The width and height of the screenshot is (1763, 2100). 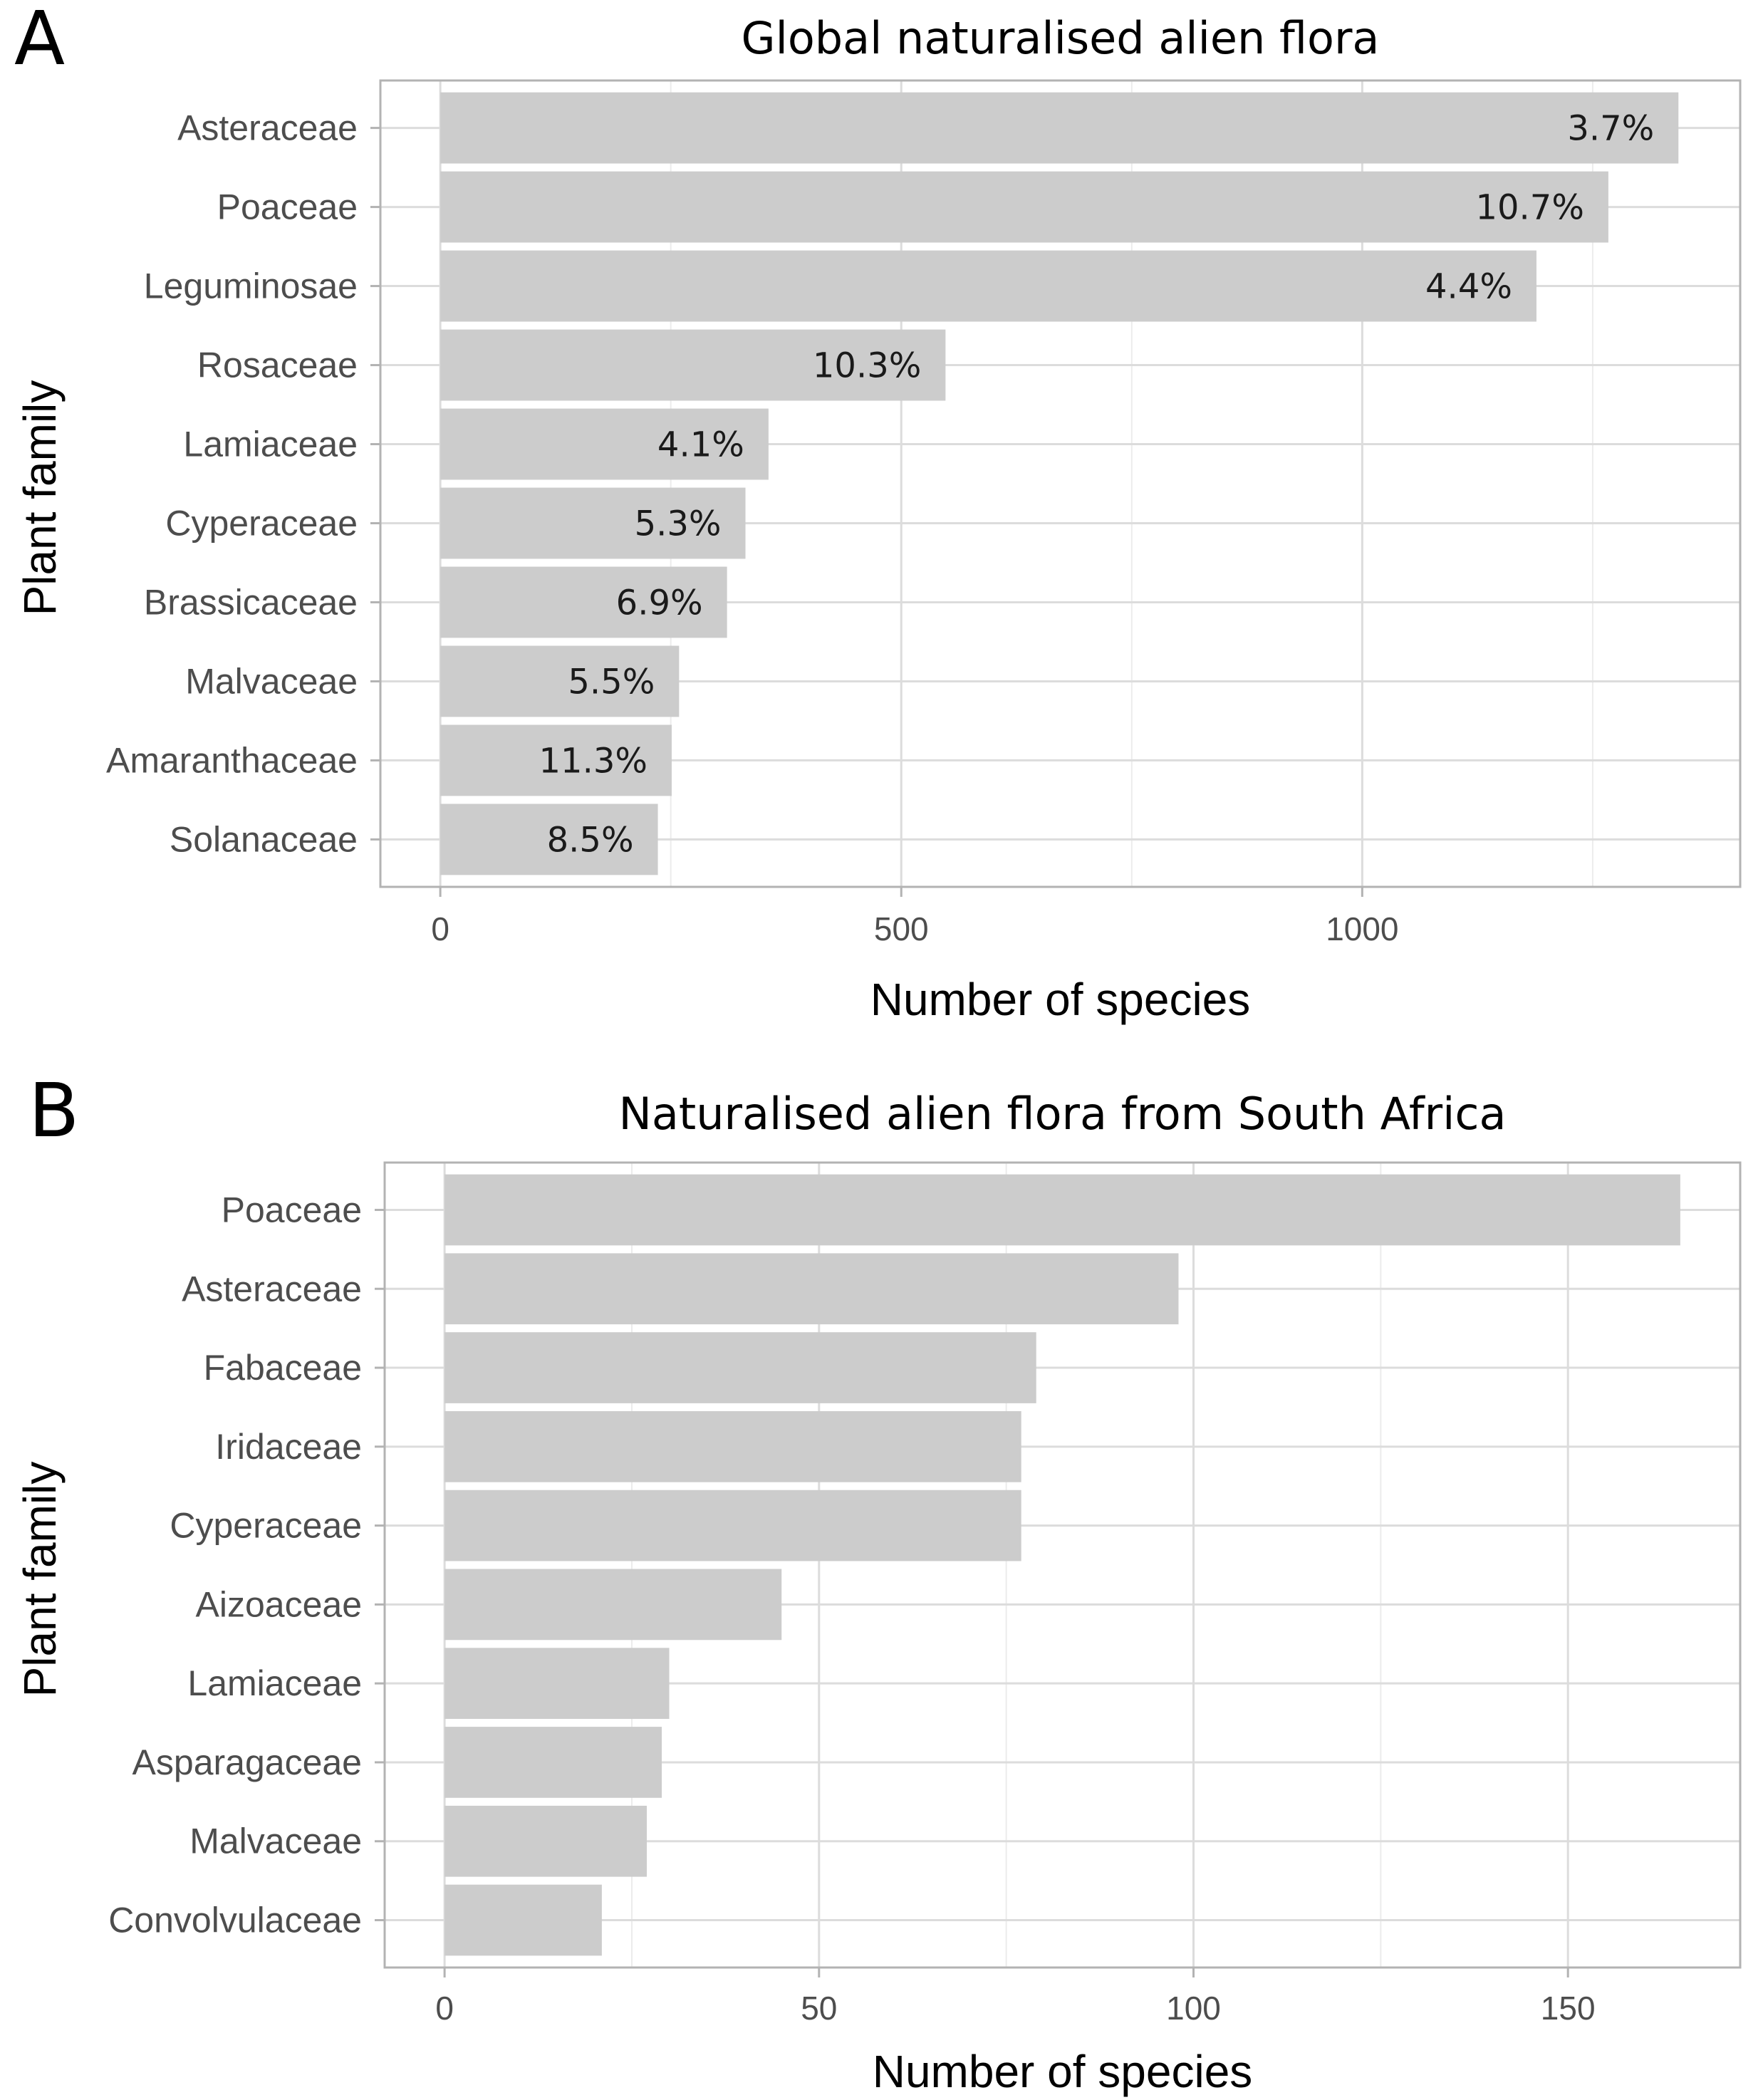 I want to click on category-label: Aizoaceae, so click(x=280, y=1604).